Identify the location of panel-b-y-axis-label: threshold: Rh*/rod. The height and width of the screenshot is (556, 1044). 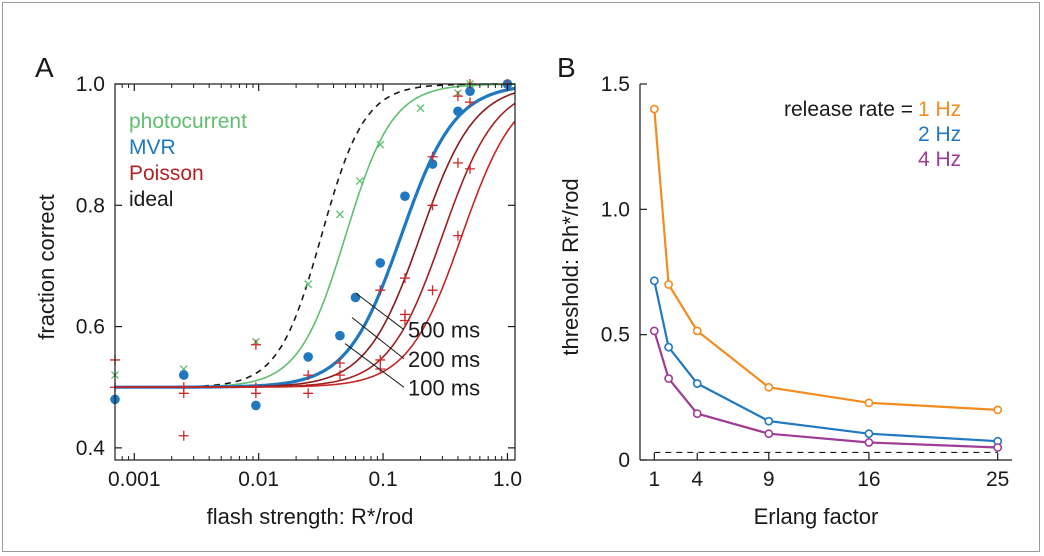
(570, 266).